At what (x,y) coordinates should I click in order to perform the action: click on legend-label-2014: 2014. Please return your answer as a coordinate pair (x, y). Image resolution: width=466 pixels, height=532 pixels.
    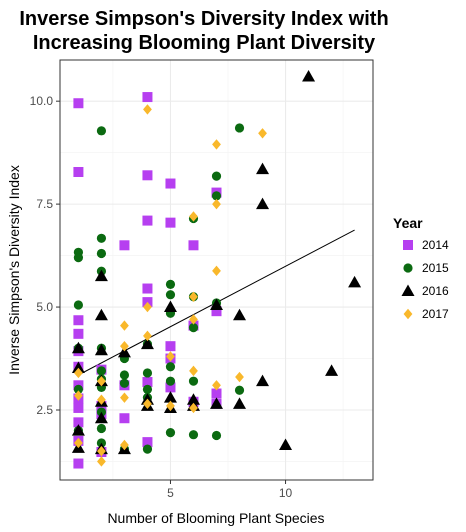
    Looking at the image, I should click on (435, 245).